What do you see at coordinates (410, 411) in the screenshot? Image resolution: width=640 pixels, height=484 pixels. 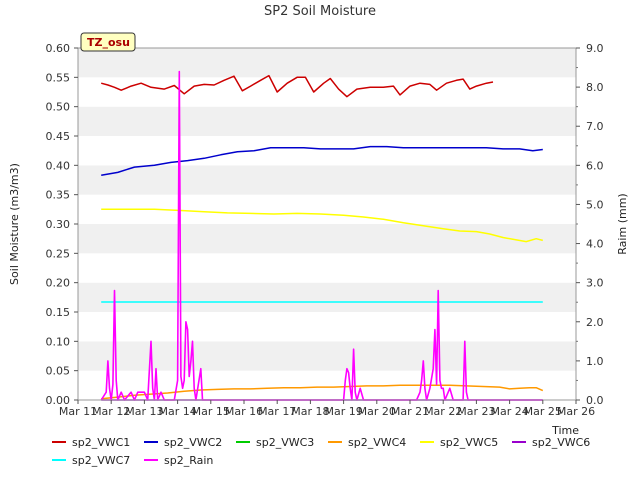 I see `x-tick-label: Mar 21` at bounding box center [410, 411].